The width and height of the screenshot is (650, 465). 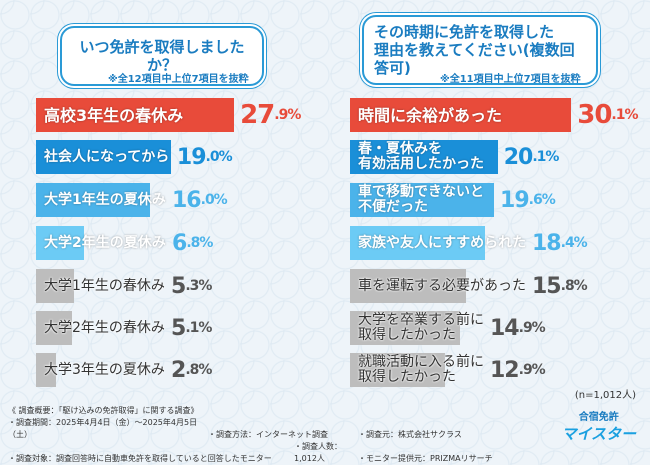 What do you see at coordinates (191, 286) in the screenshot?
I see `value-label: 5.3%` at bounding box center [191, 286].